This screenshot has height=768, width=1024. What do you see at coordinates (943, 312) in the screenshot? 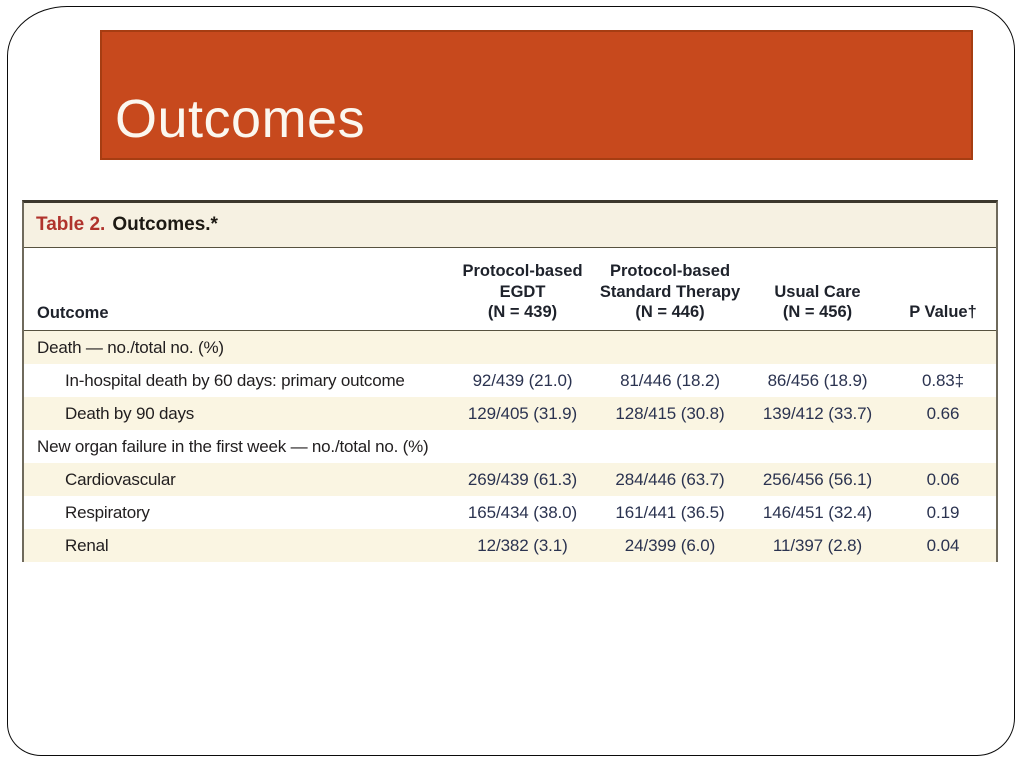
I see `column-header-p-value: P Value†` at bounding box center [943, 312].